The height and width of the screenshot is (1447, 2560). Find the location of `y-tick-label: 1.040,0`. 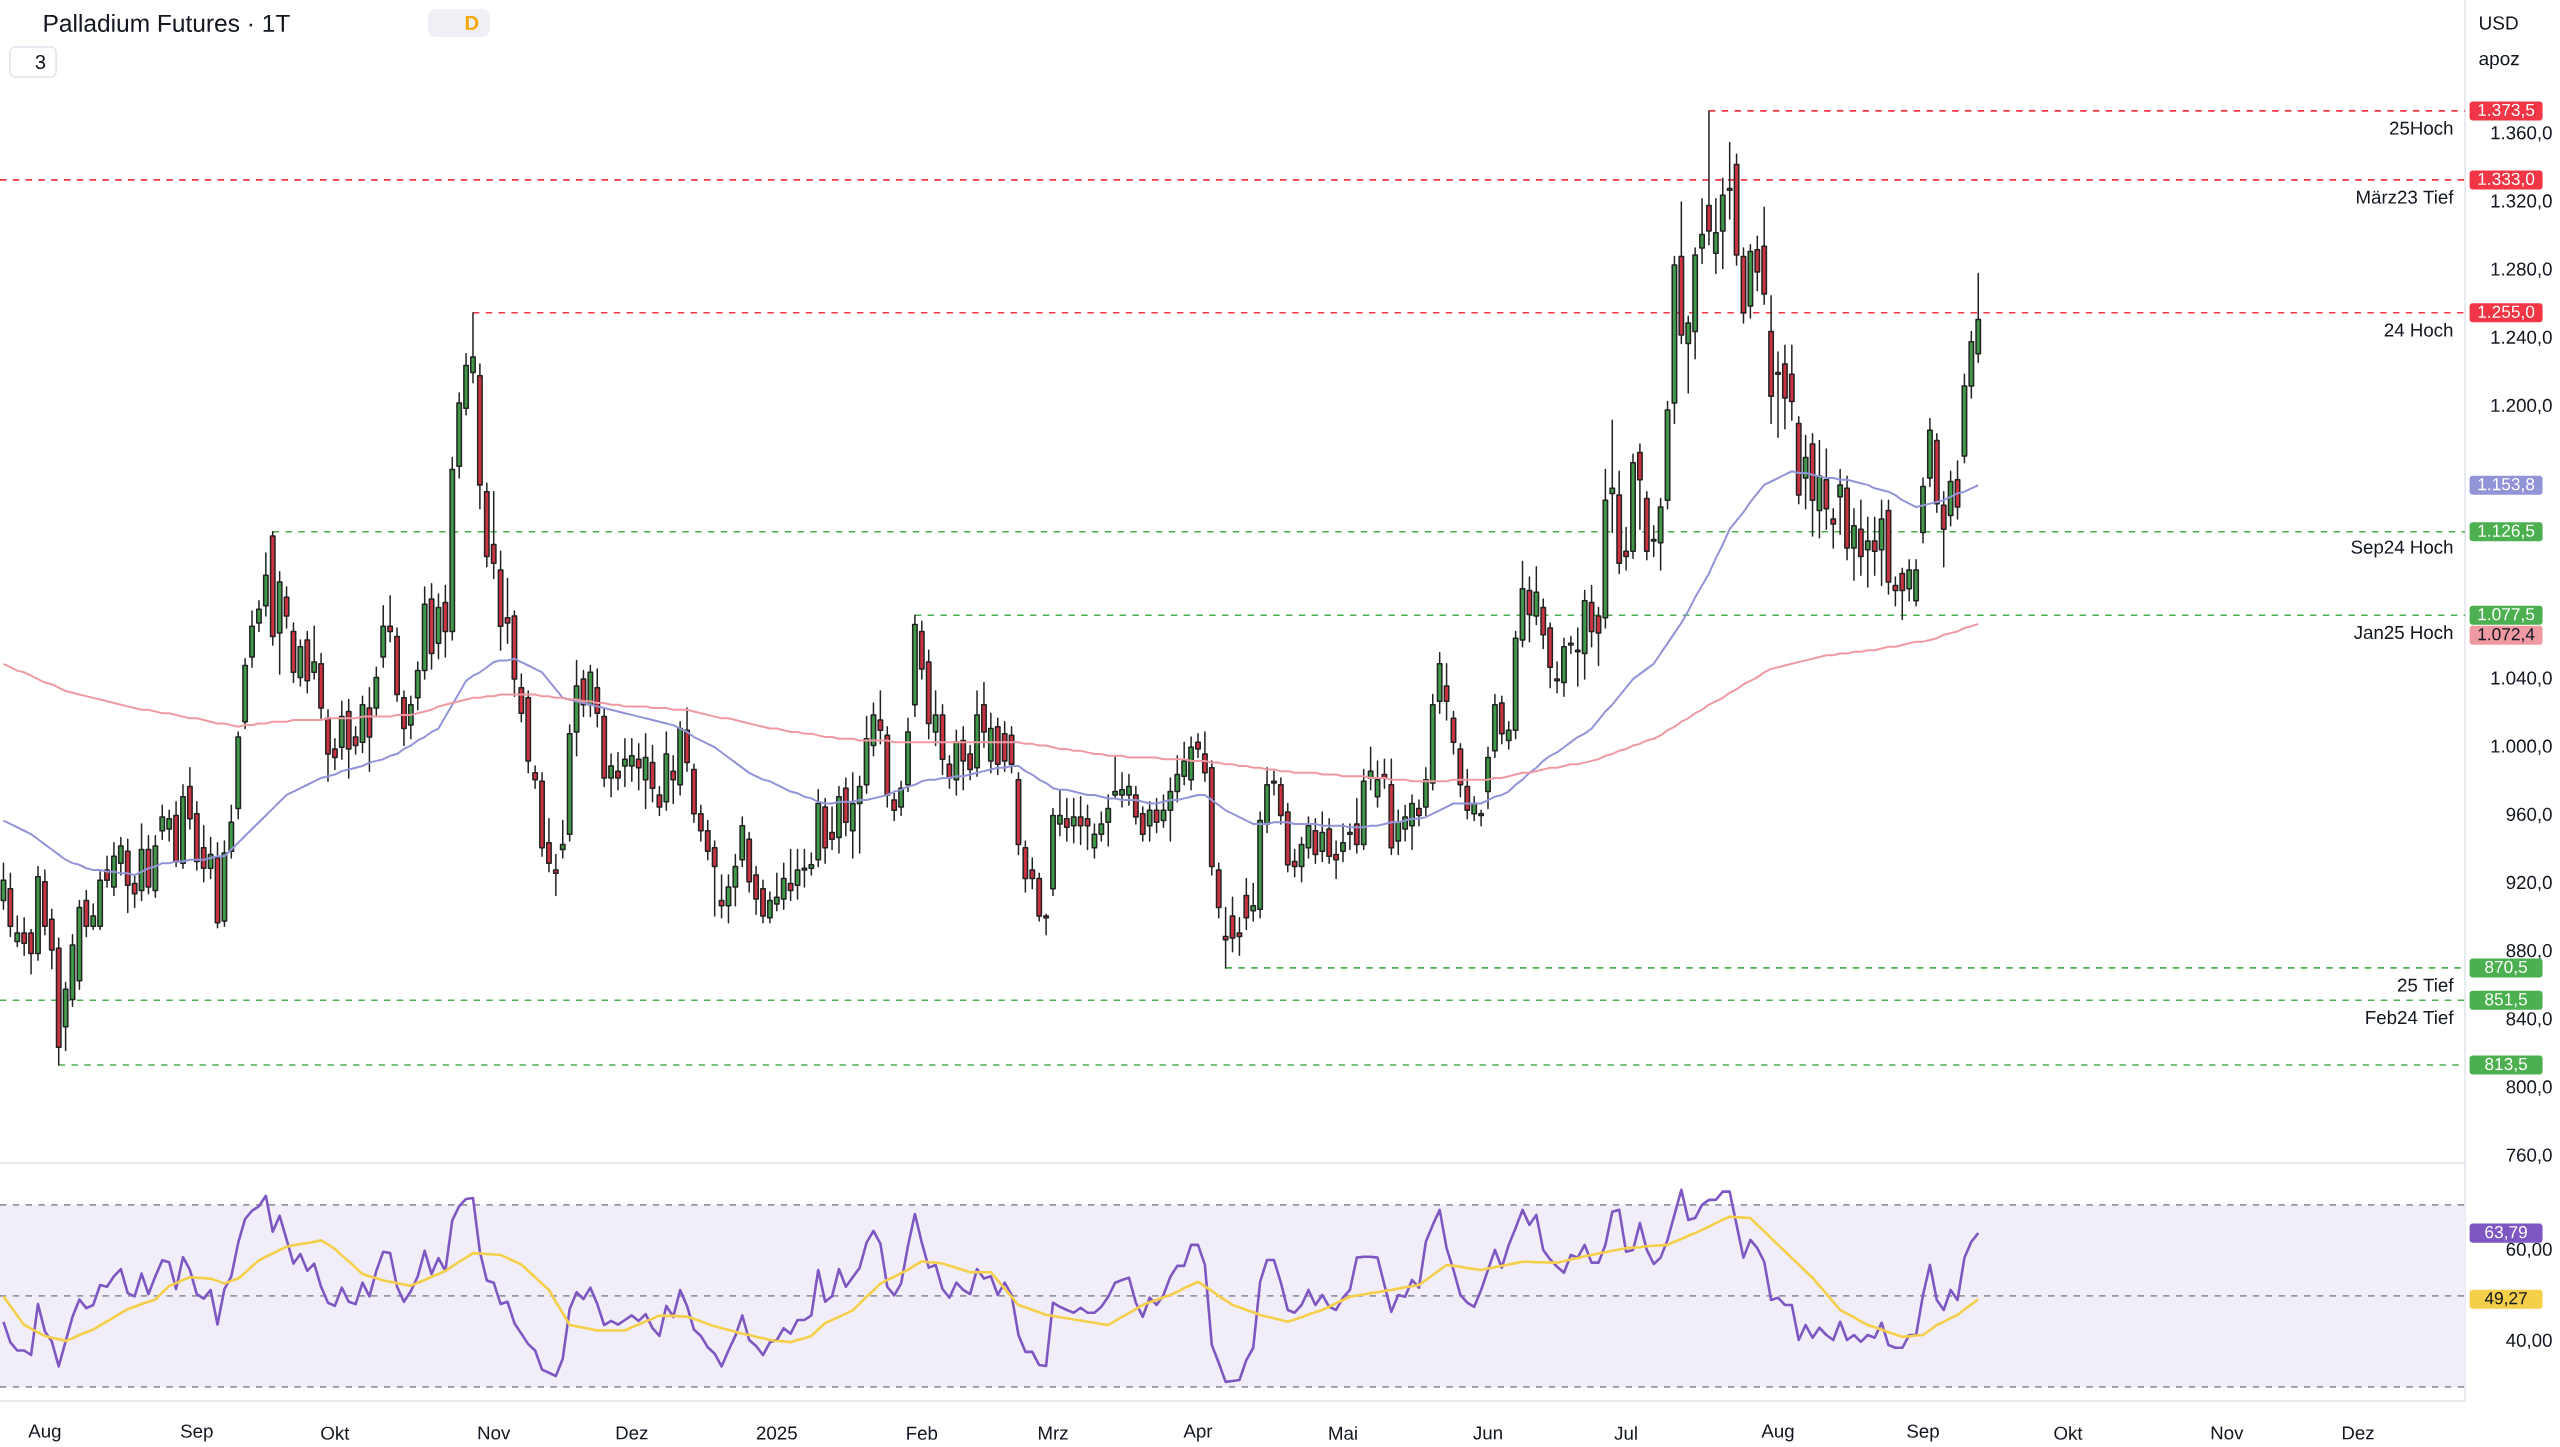

y-tick-label: 1.040,0 is located at coordinates (2521, 679).